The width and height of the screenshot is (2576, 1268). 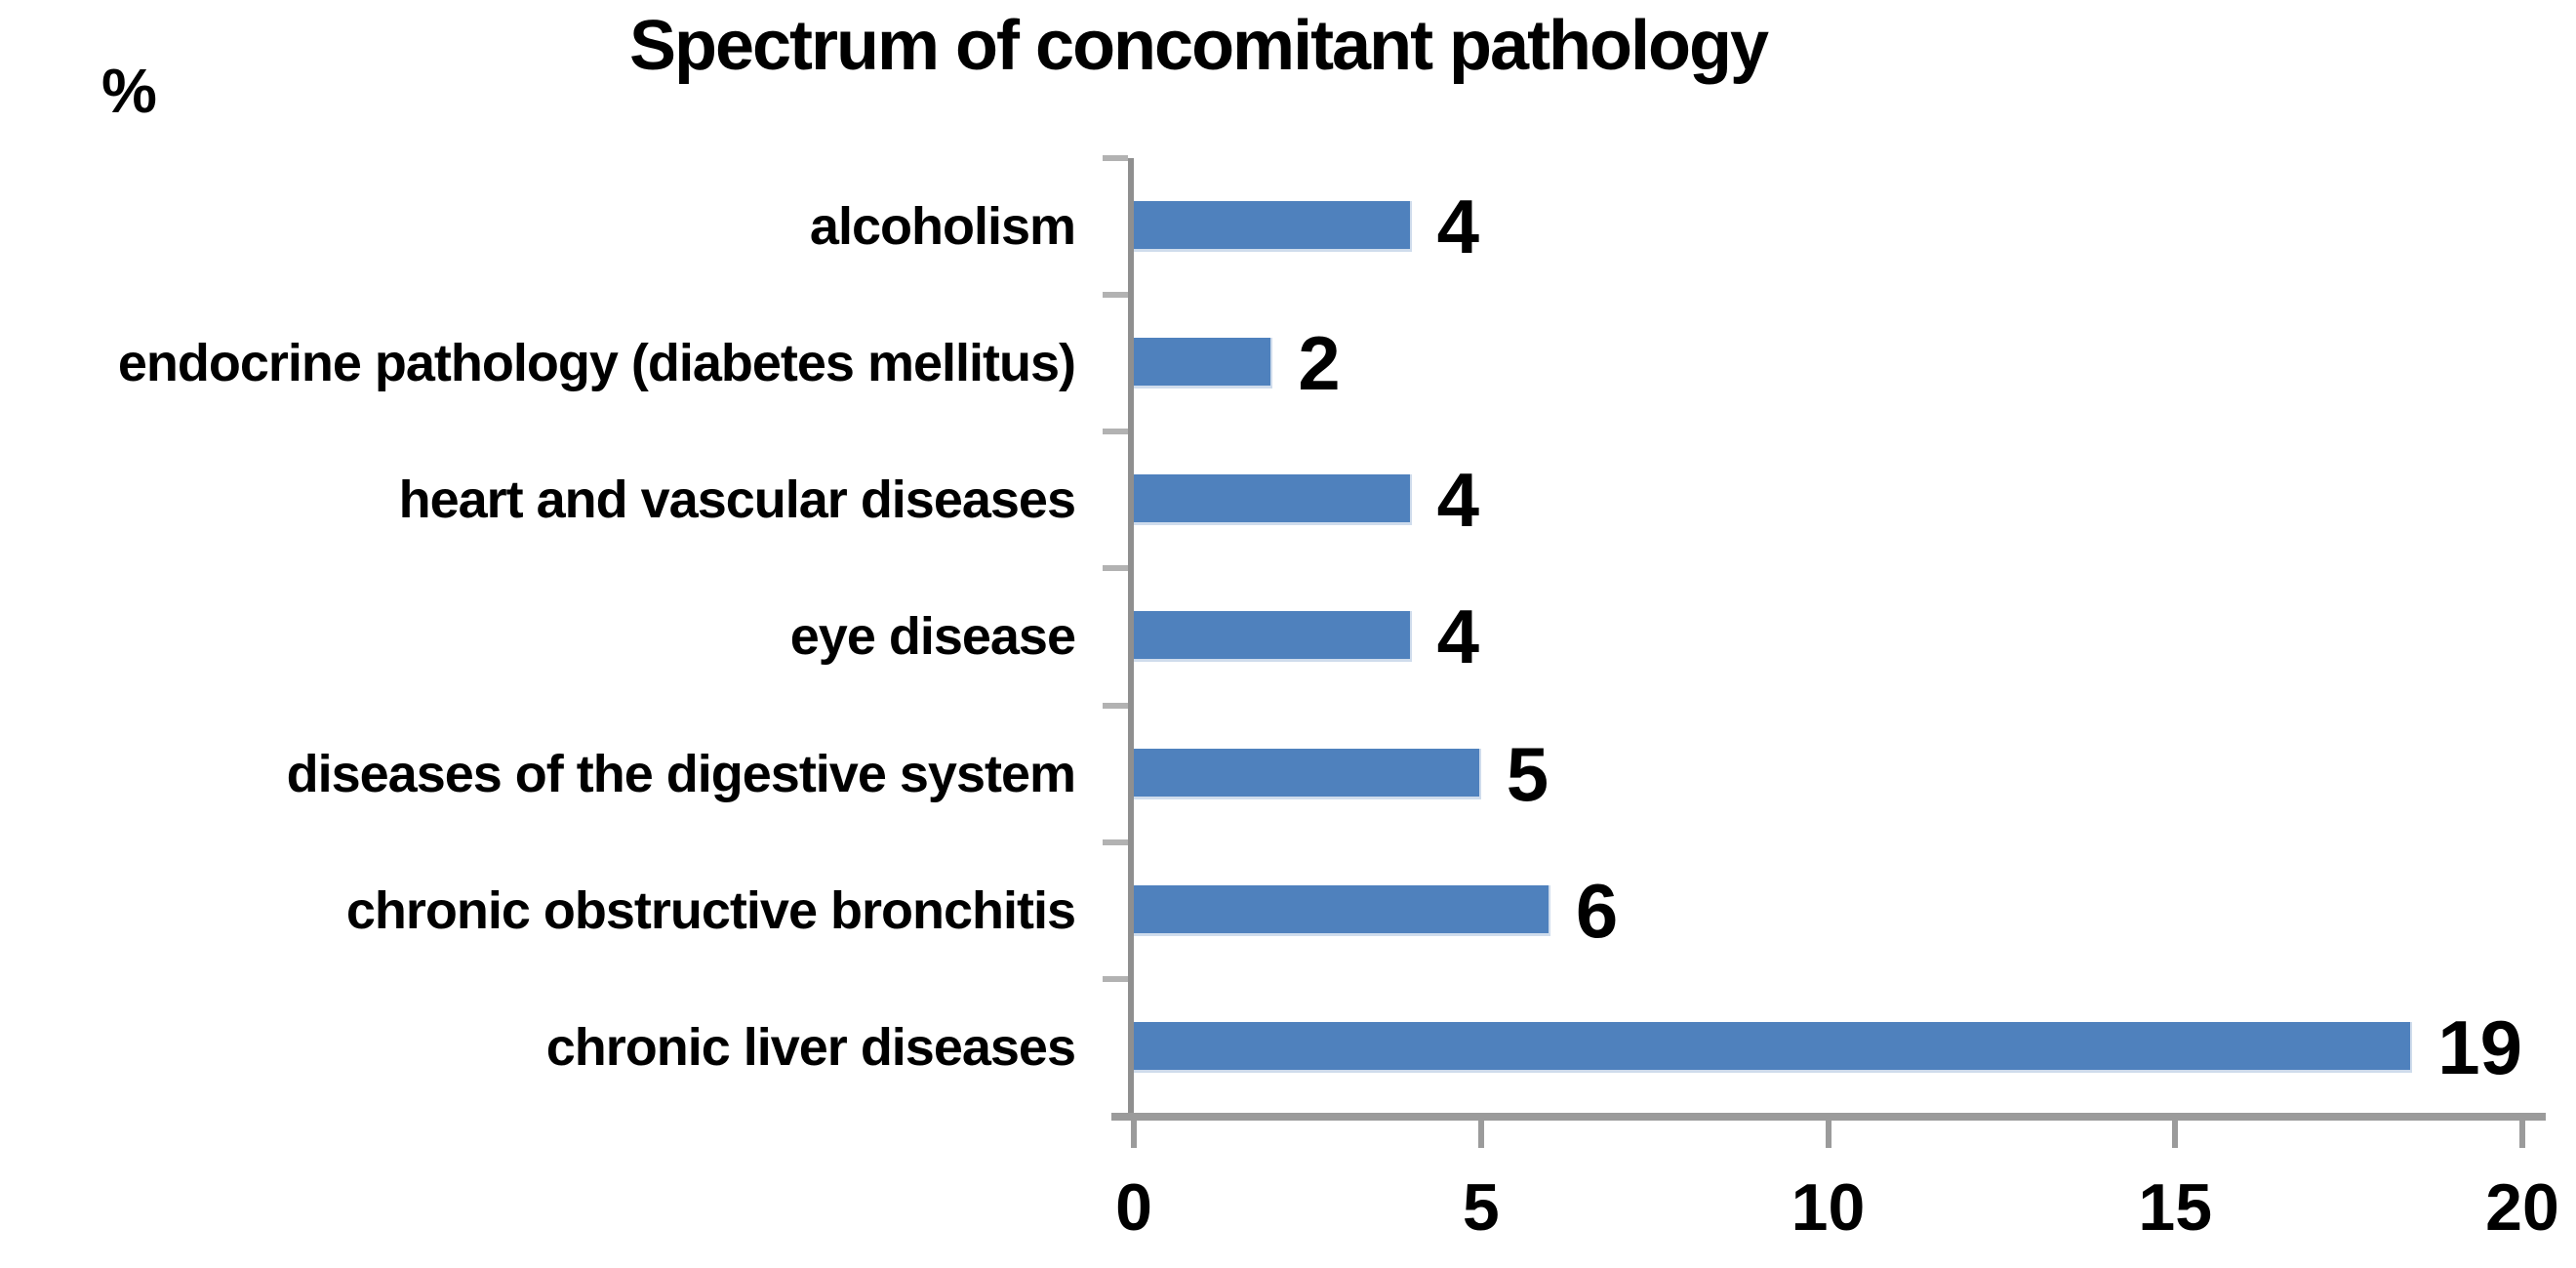 I want to click on x-axis-tick-label: 0, so click(x=1133, y=1207).